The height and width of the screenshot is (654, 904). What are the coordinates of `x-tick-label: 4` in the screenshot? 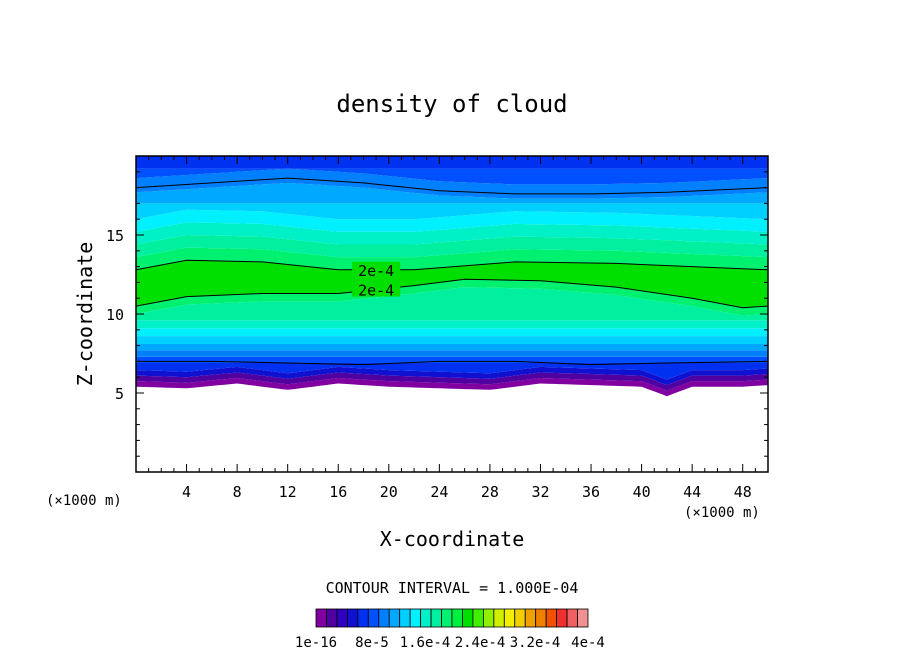 It's located at (186, 492).